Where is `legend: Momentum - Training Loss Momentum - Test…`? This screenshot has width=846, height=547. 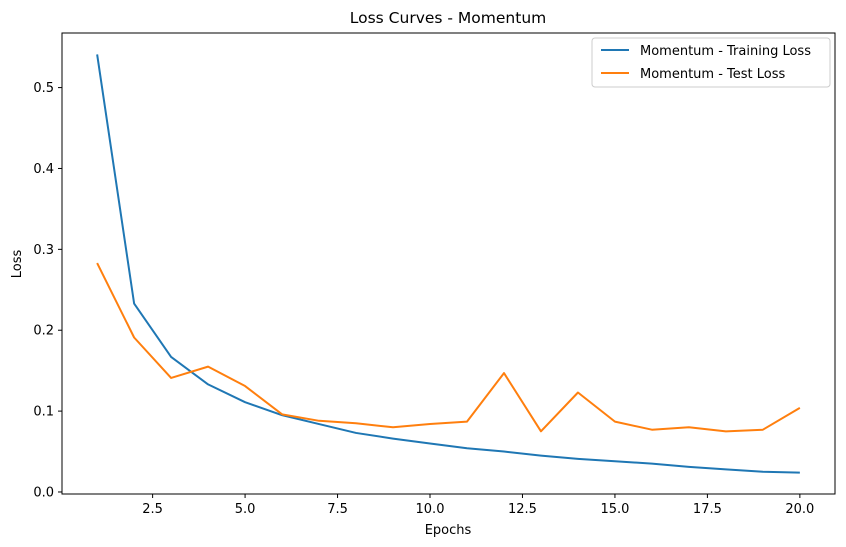 legend: Momentum - Training Loss Momentum - Test… is located at coordinates (711, 62).